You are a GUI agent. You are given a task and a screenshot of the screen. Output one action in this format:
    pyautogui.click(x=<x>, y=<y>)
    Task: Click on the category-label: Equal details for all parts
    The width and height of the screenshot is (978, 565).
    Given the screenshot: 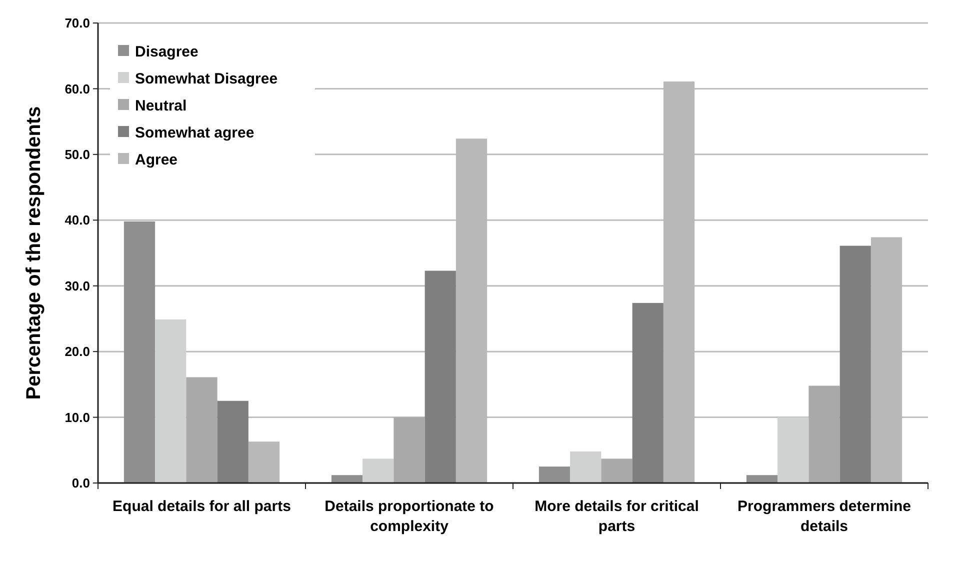 What is the action you would take?
    pyautogui.click(x=201, y=506)
    